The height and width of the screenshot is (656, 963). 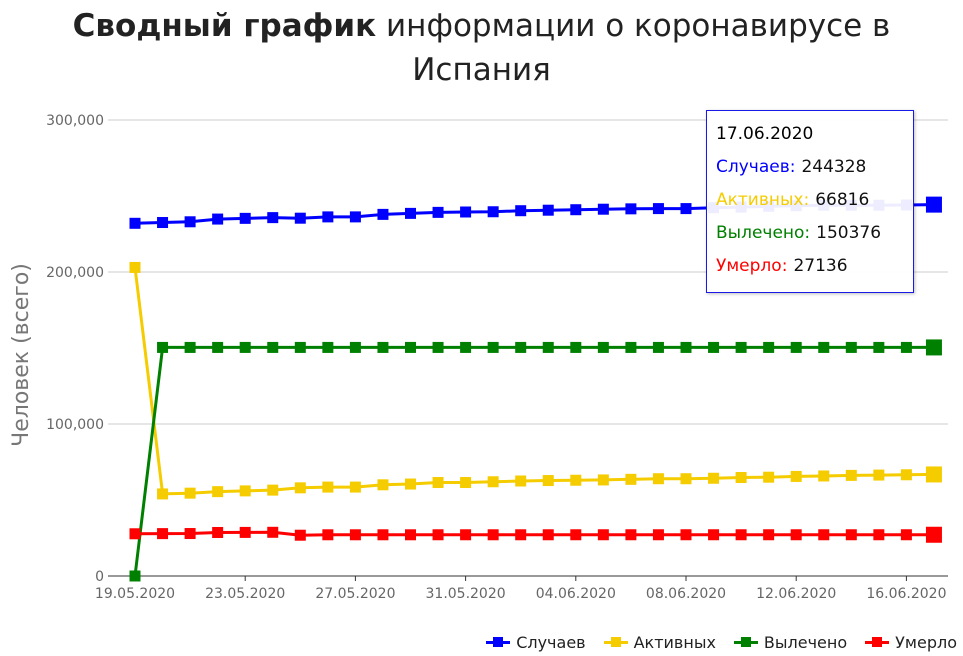 What do you see at coordinates (536, 642) in the screenshot?
I see `legend-item-cases: Случаев` at bounding box center [536, 642].